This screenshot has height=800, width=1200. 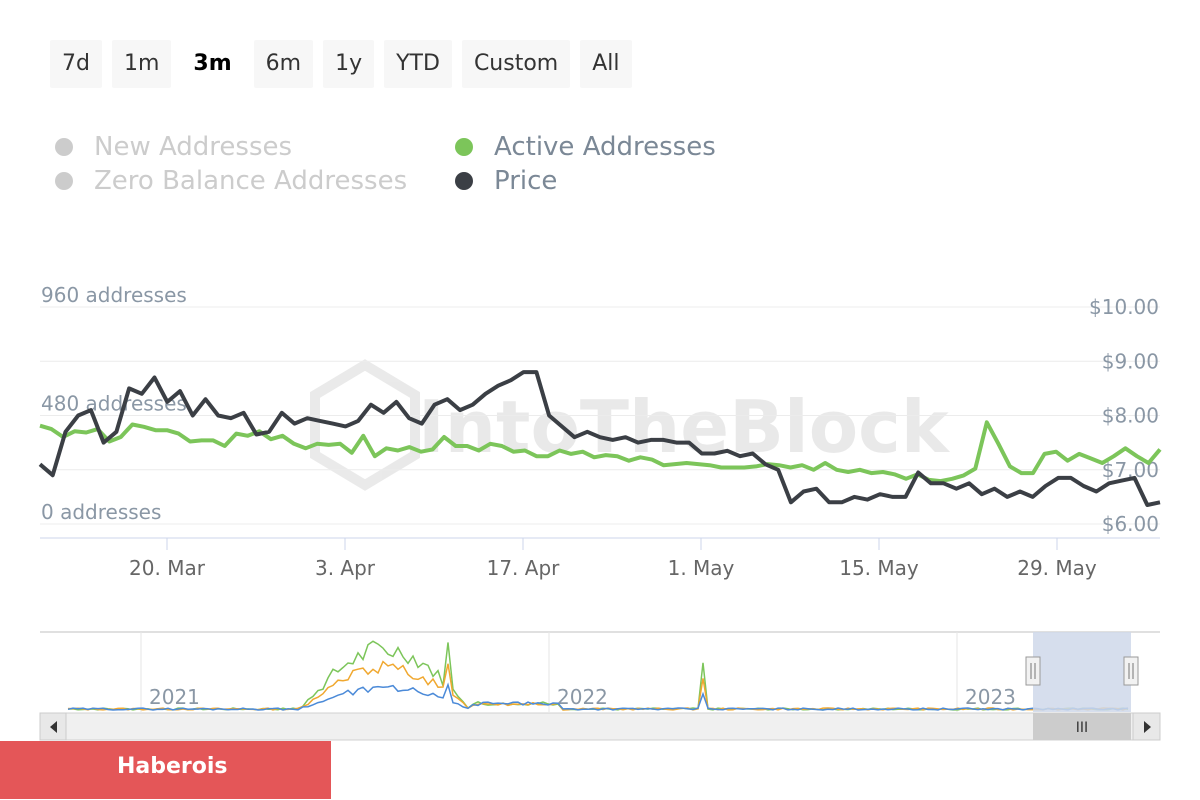 I want to click on range-button-1m: 1m, so click(x=141, y=64).